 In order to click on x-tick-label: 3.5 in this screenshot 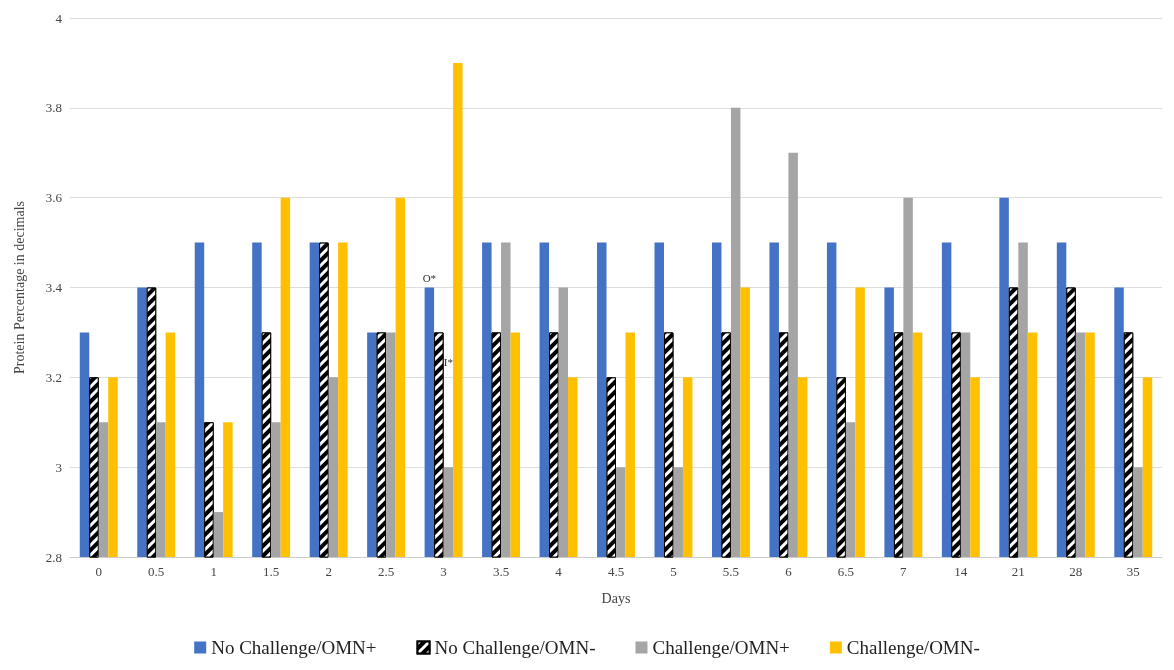, I will do `click(501, 571)`.